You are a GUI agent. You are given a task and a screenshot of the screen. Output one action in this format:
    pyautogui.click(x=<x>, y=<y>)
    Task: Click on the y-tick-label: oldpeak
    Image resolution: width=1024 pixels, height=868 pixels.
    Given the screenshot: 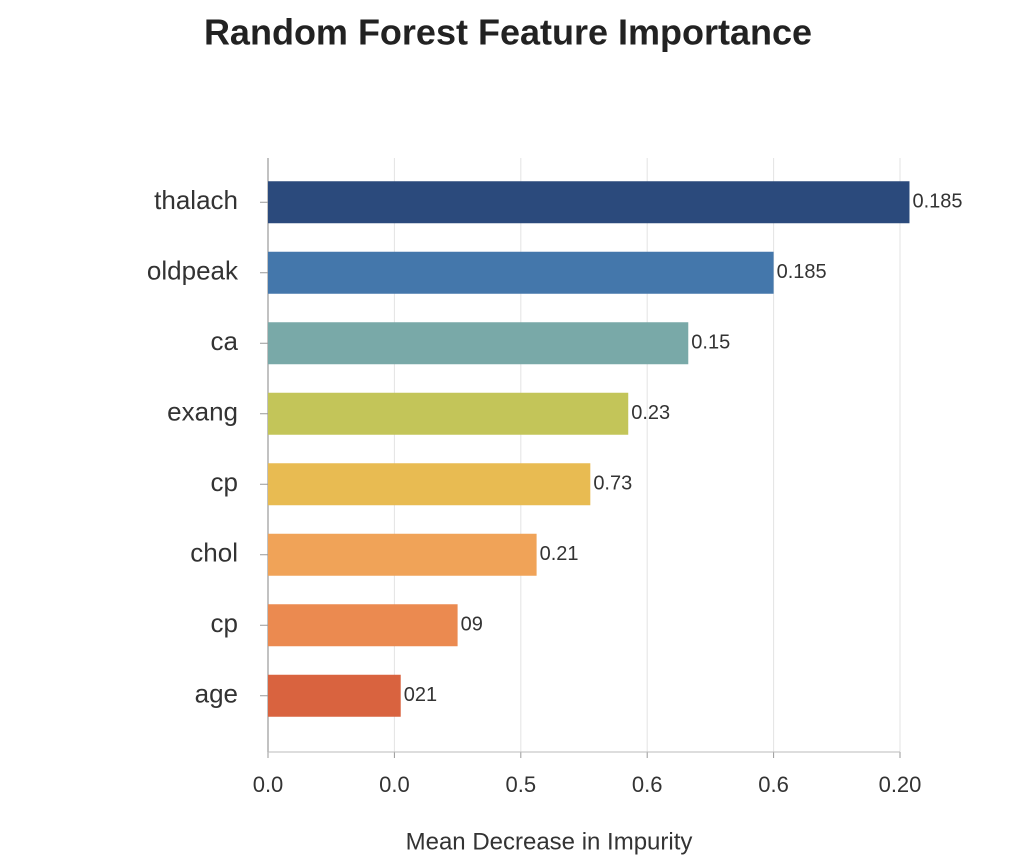 What is the action you would take?
    pyautogui.click(x=193, y=271)
    